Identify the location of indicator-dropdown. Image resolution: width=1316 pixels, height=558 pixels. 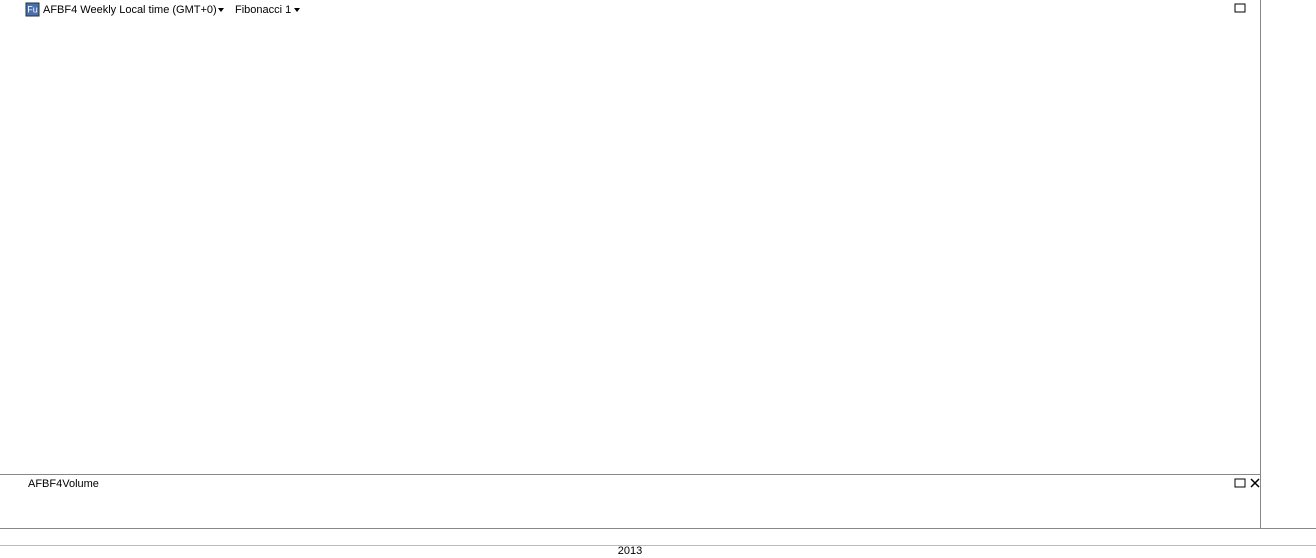
(297, 10).